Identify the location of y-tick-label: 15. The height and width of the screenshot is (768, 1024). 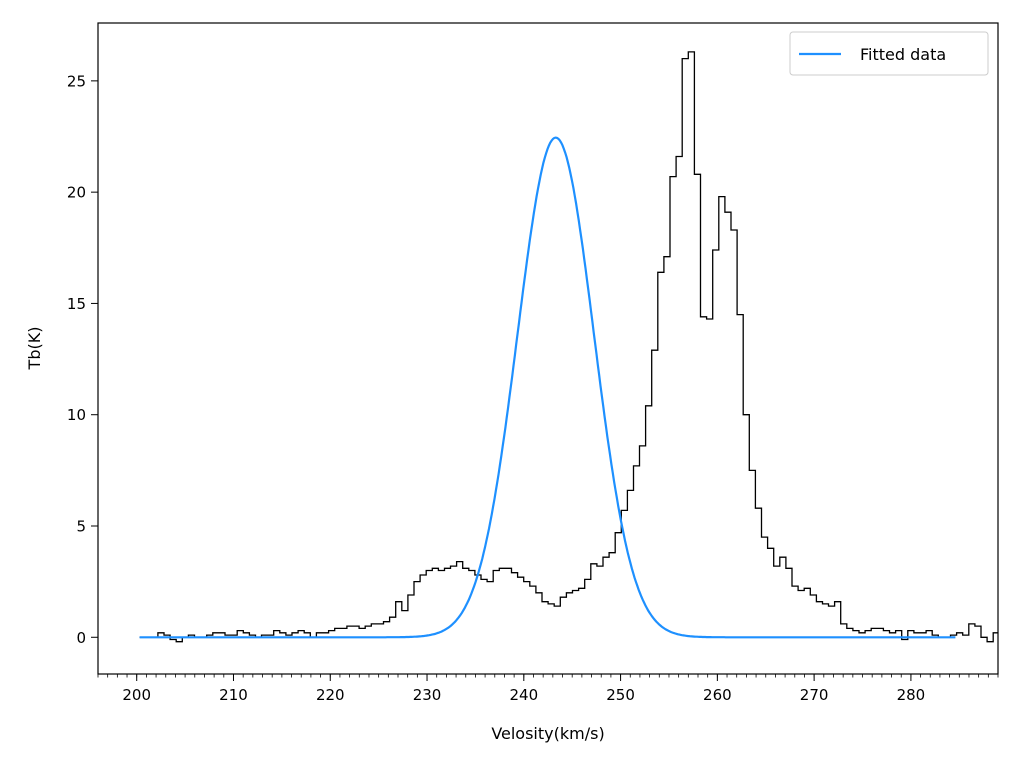
(76, 304).